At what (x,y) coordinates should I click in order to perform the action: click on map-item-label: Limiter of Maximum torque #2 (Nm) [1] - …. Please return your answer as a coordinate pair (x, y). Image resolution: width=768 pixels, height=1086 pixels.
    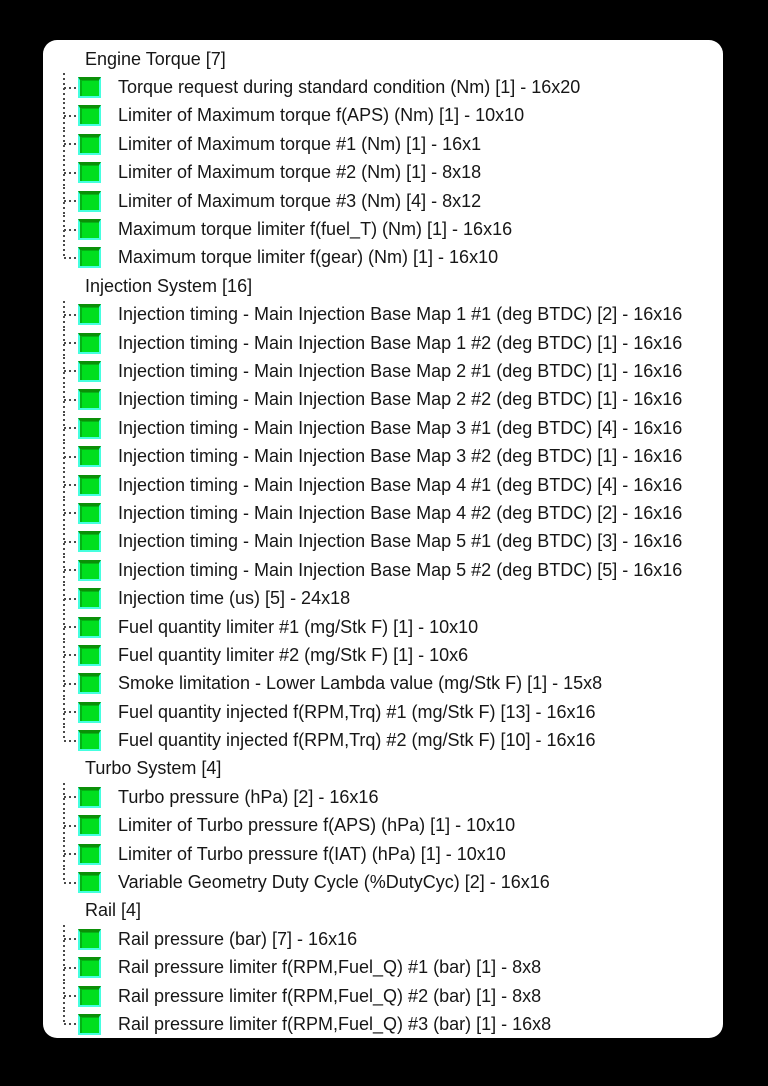
    Looking at the image, I should click on (300, 172).